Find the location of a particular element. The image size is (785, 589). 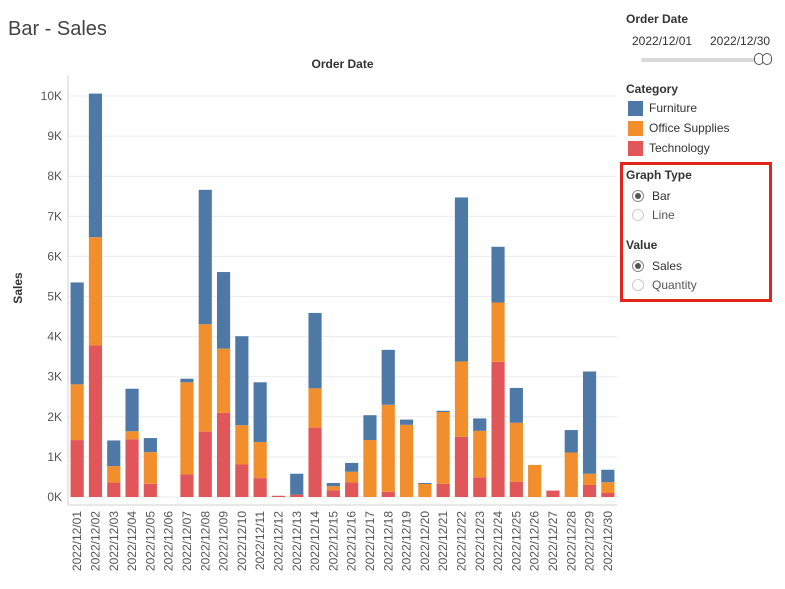

graph-type-option-line: Line is located at coordinates (653, 215).